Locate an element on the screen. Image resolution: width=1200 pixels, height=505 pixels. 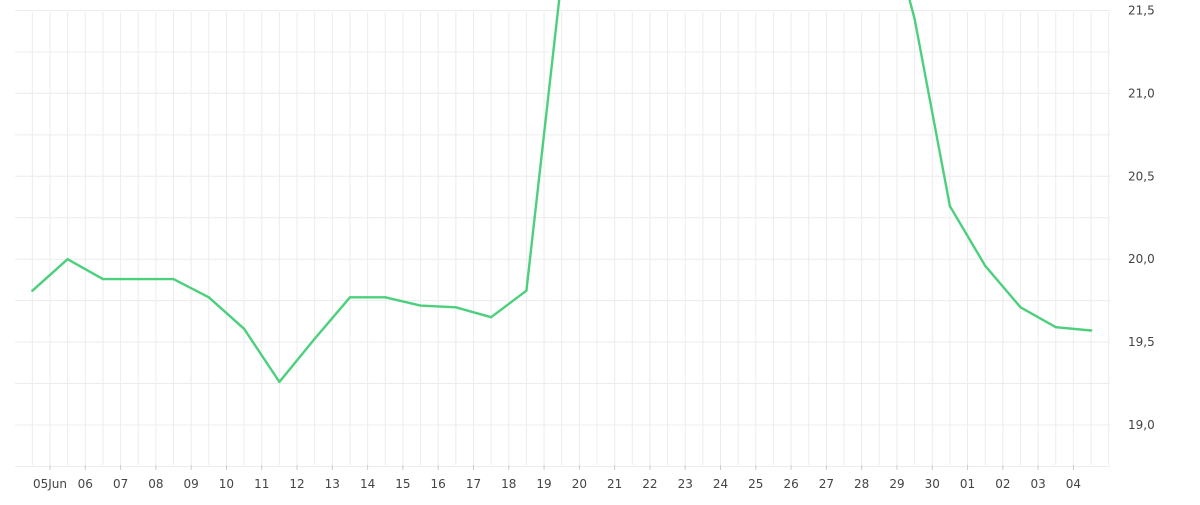
y-tick-label: 21,0 is located at coordinates (1141, 93).